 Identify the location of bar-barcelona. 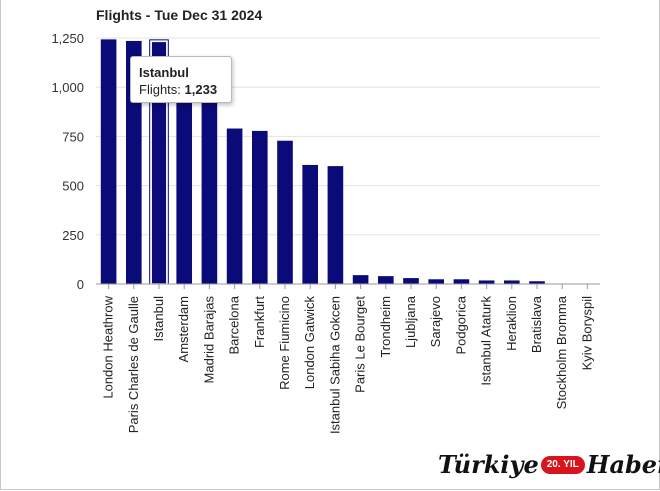
(234, 206).